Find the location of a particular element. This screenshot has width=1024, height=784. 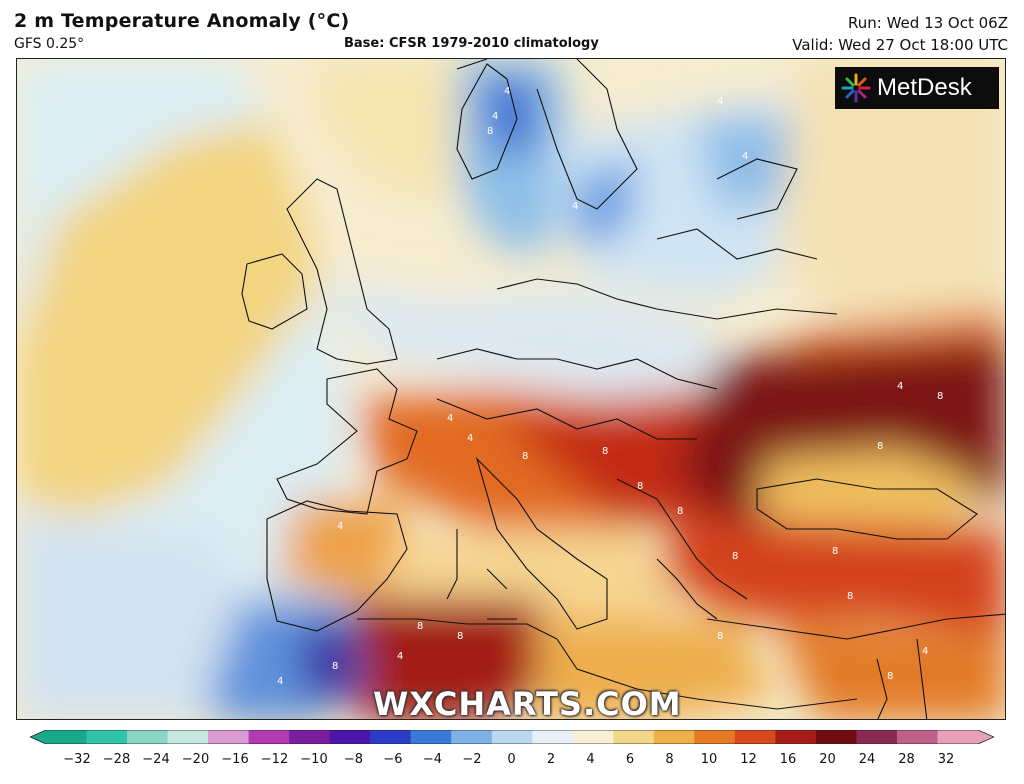

logo-text: MetDesk is located at coordinates (924, 87).